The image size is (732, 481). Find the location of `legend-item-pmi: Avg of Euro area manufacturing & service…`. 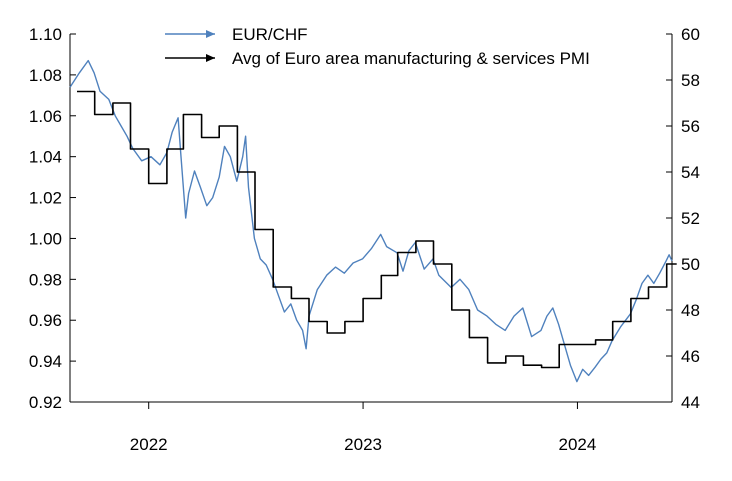

legend-item-pmi: Avg of Euro area manufacturing & service… is located at coordinates (377, 58).